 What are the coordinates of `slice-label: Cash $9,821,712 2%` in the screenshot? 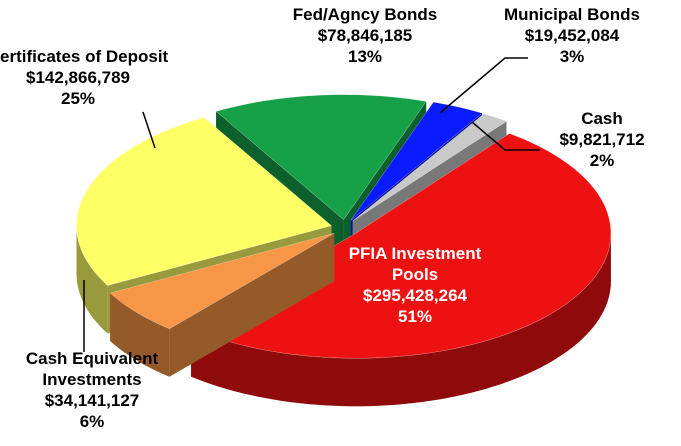 It's located at (594, 139).